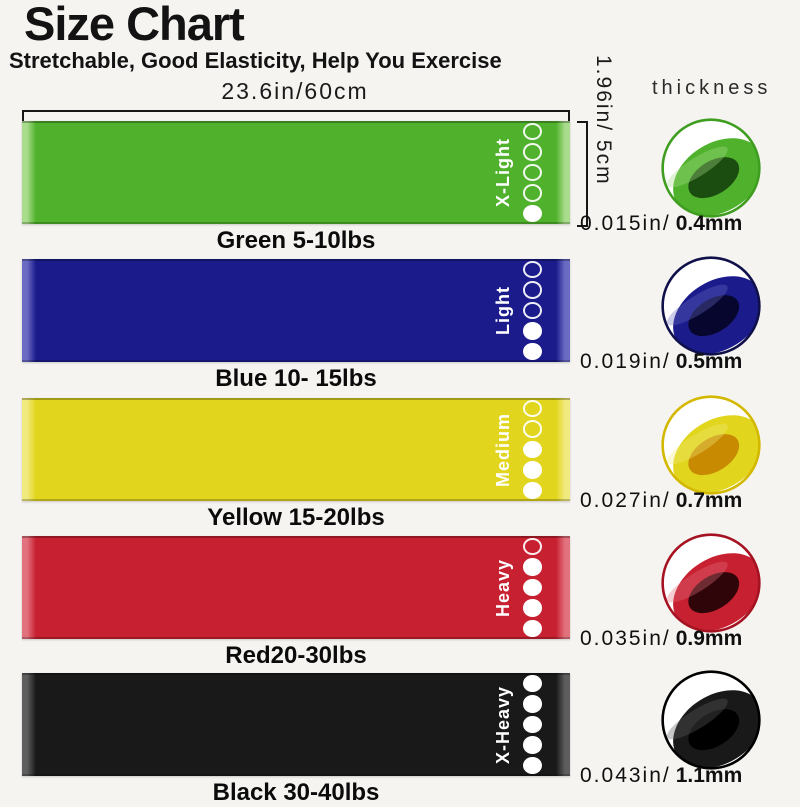 This screenshot has width=800, height=807. What do you see at coordinates (709, 500) in the screenshot?
I see `thickness-mm: 0.7mm` at bounding box center [709, 500].